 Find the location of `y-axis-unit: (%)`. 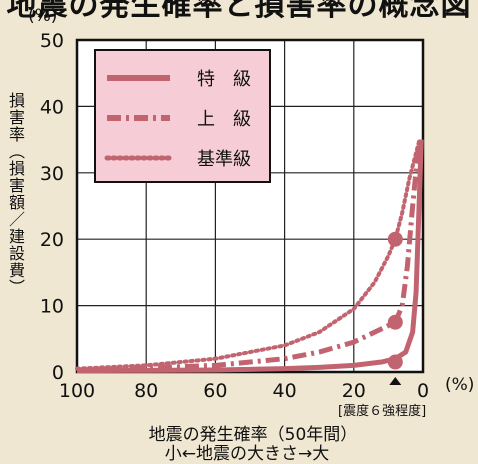

y-axis-unit: (%) is located at coordinates (43, 16).